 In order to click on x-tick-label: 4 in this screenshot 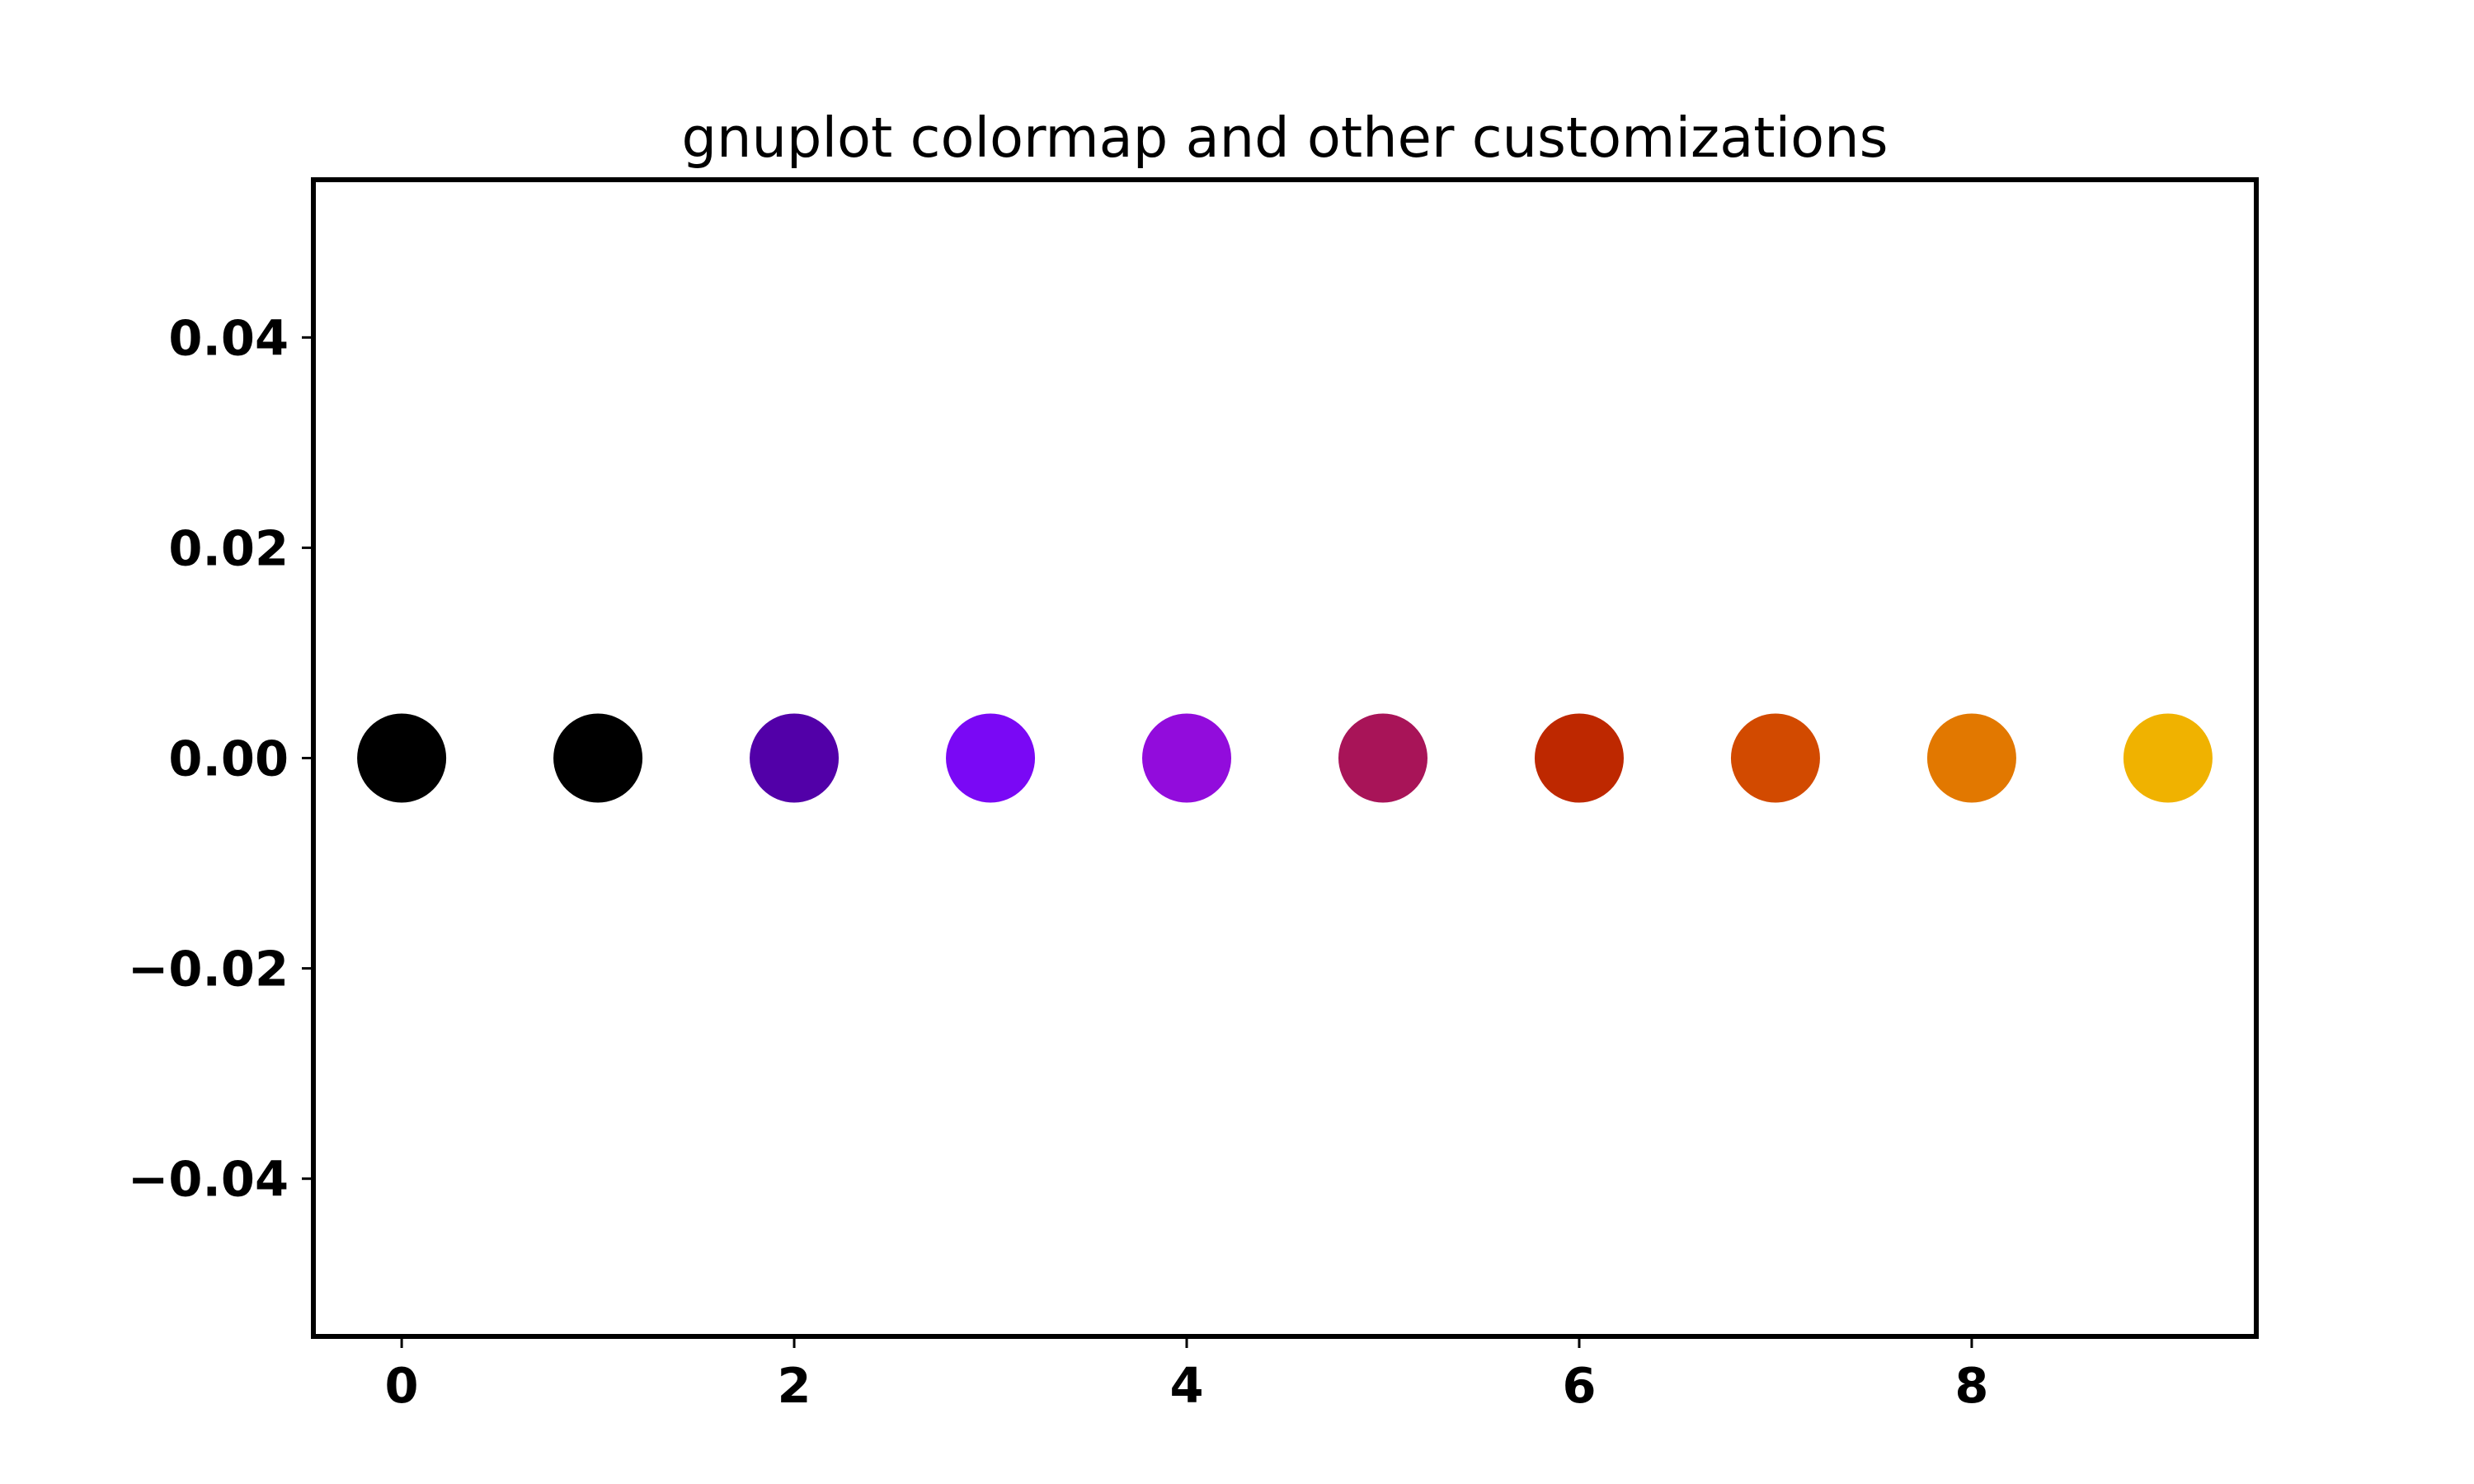, I will do `click(1186, 1385)`.